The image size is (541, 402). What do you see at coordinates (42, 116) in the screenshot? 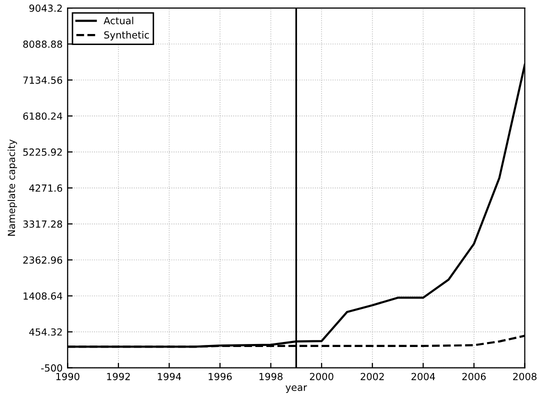
I see `y-tick-label: 6180.24` at bounding box center [42, 116].